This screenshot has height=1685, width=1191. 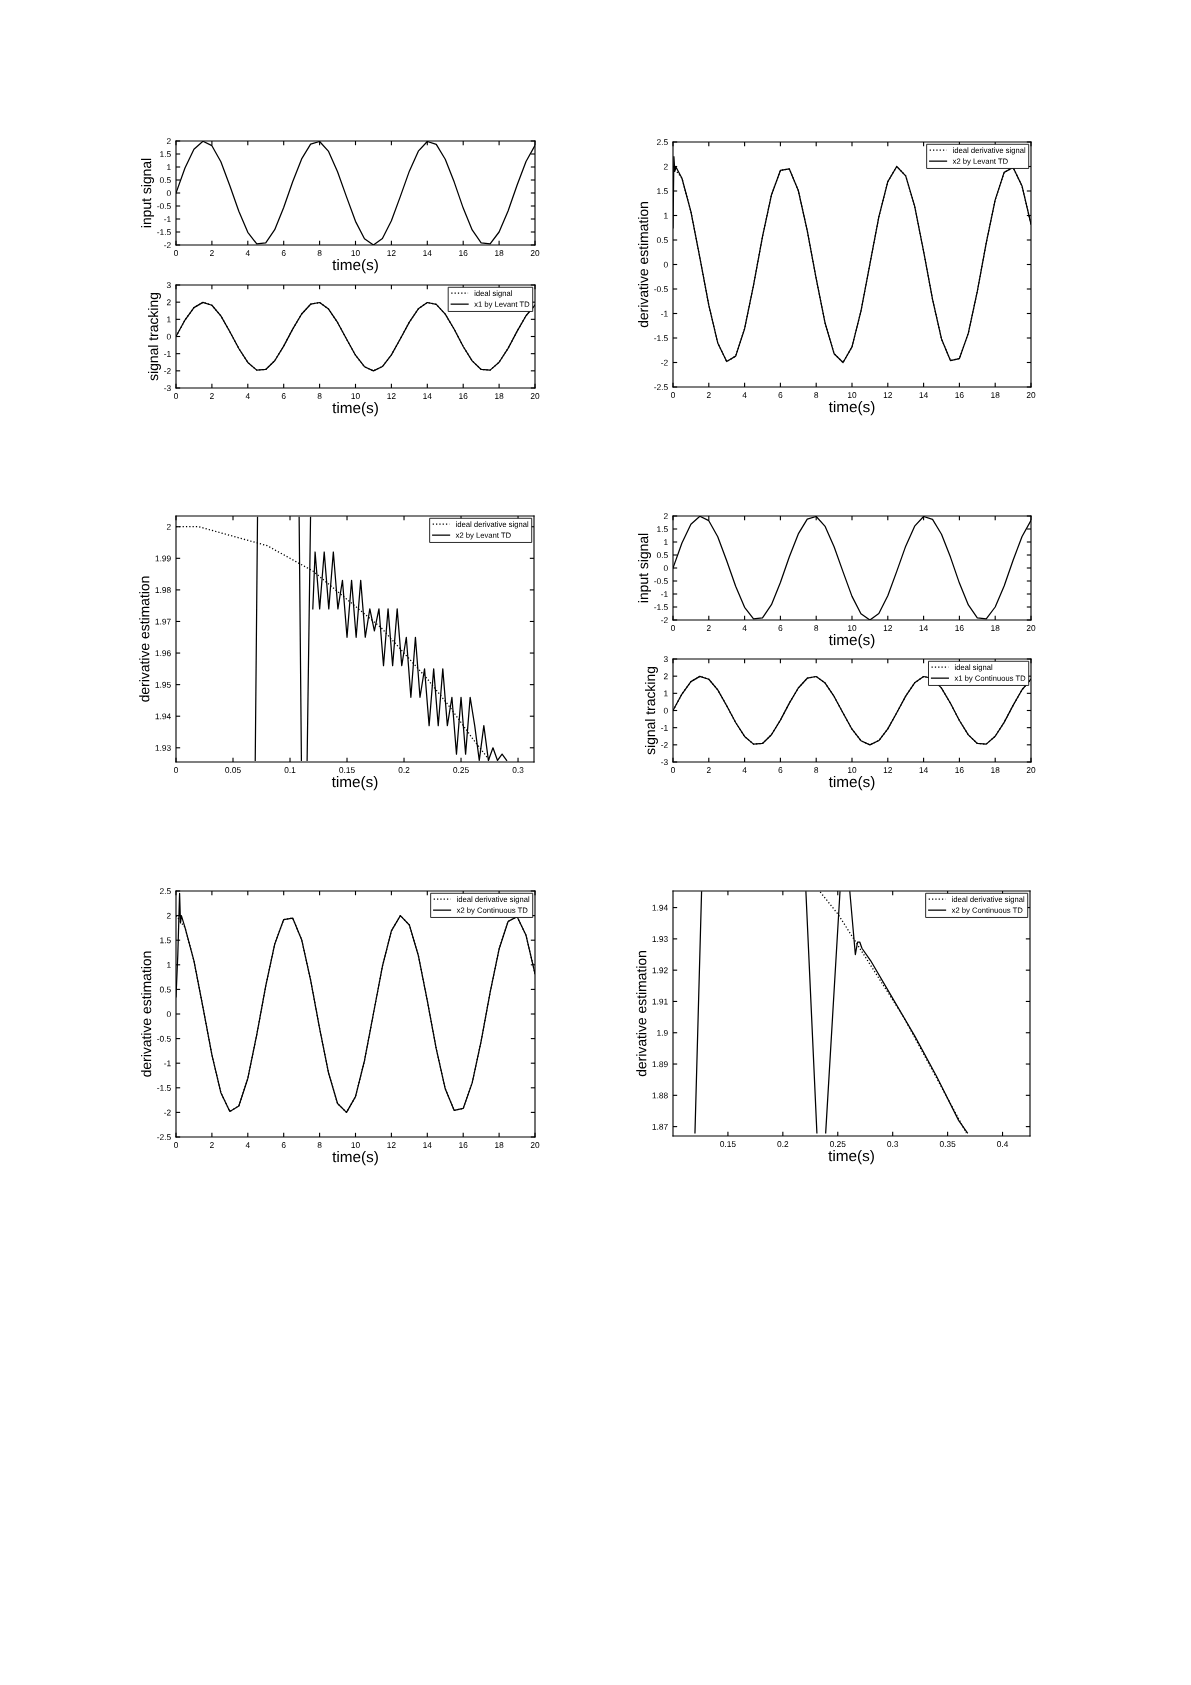 I want to click on x-tick-label: 0.2, so click(x=783, y=1144).